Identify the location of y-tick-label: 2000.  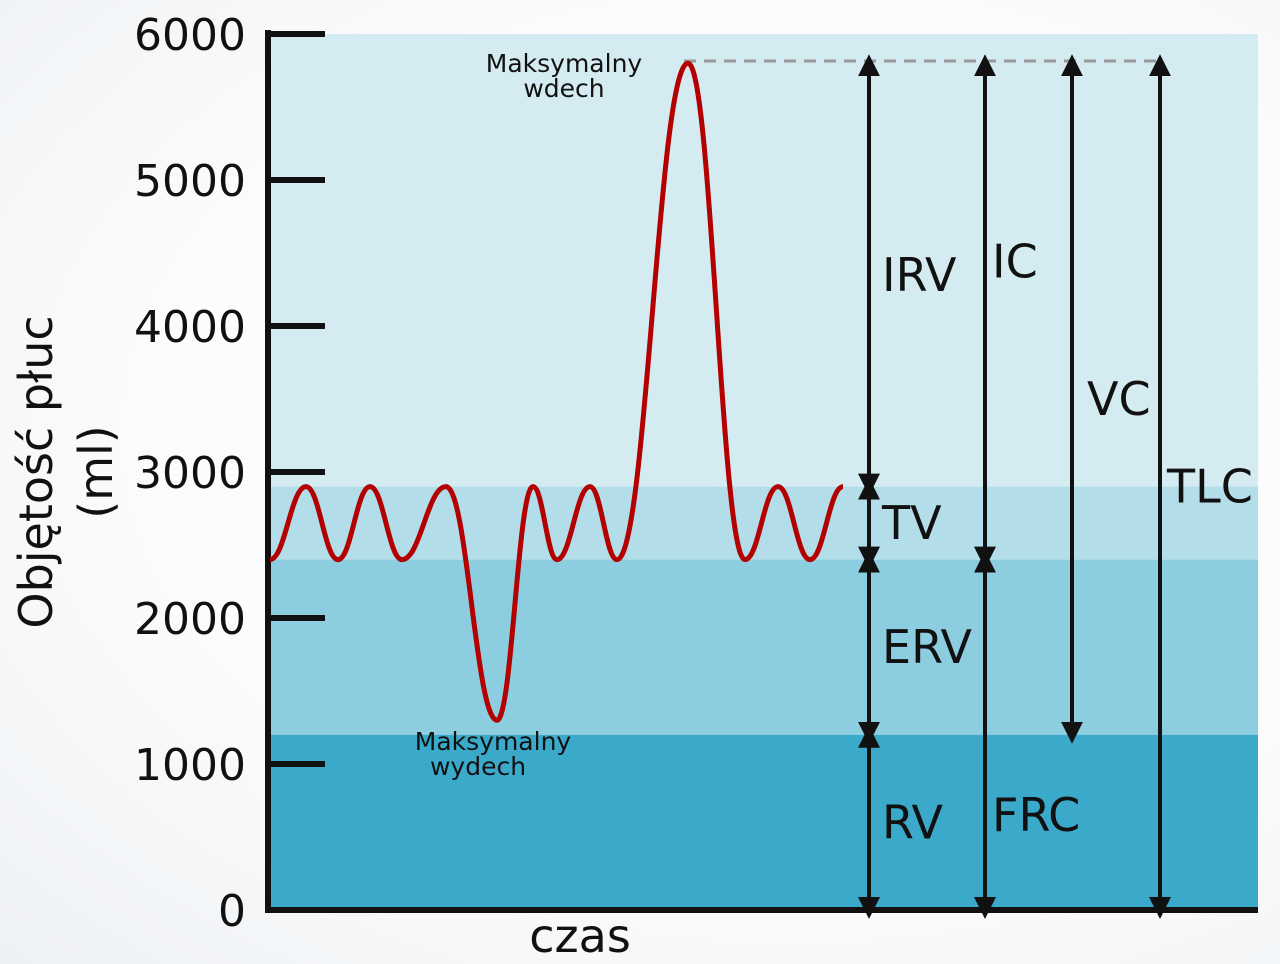
(190, 619).